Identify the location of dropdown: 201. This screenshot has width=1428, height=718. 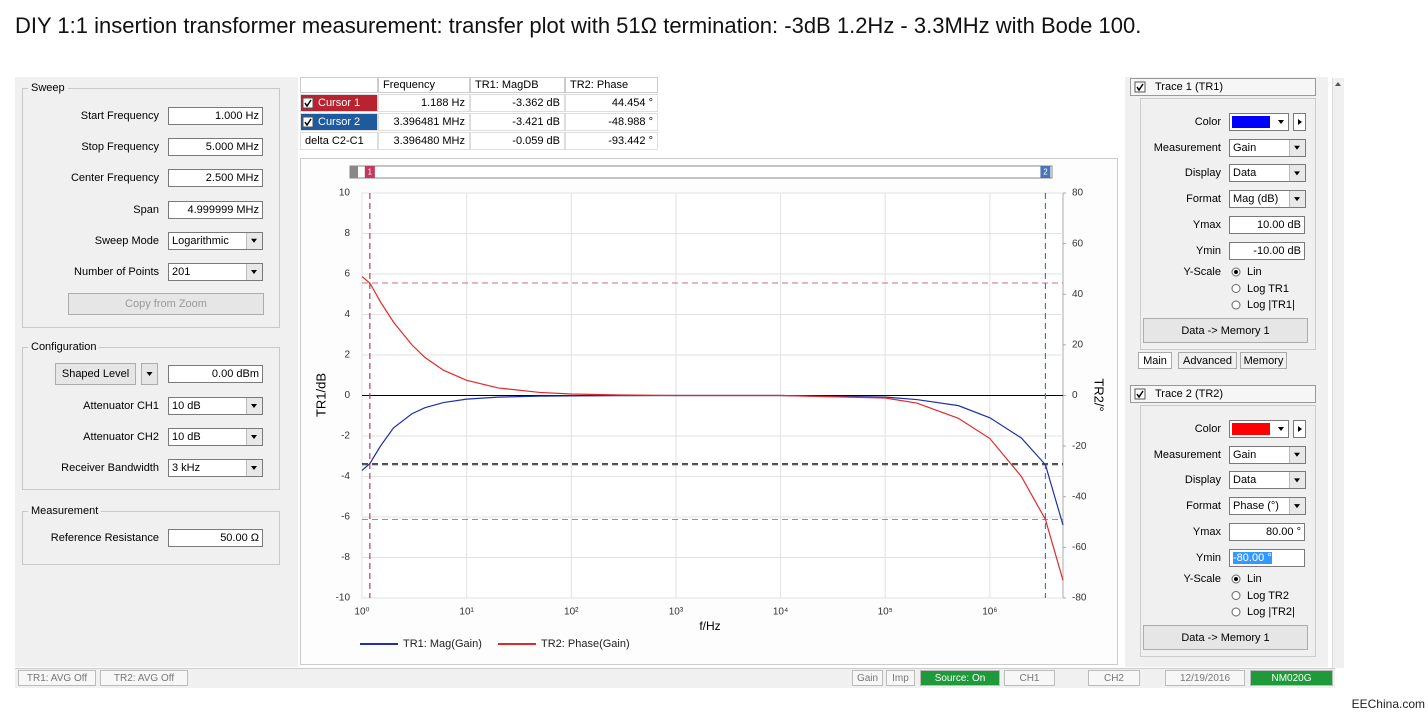
(215, 272).